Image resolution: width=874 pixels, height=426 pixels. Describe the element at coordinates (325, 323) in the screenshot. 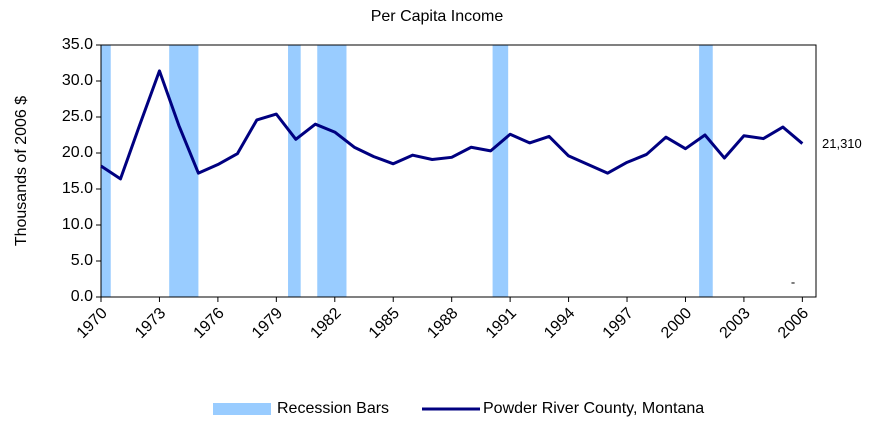

I see `x-tick-label: 1982` at that location.